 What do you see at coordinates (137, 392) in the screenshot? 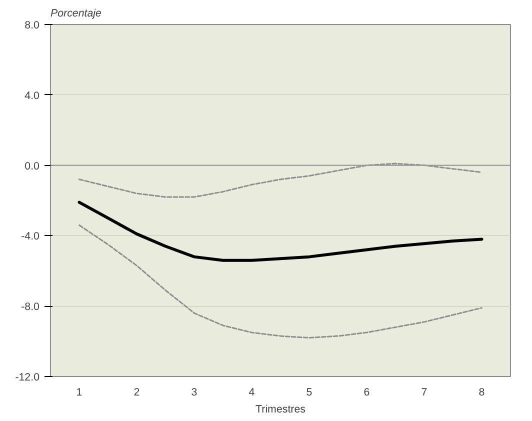
I see `x-tick-label: 2` at bounding box center [137, 392].